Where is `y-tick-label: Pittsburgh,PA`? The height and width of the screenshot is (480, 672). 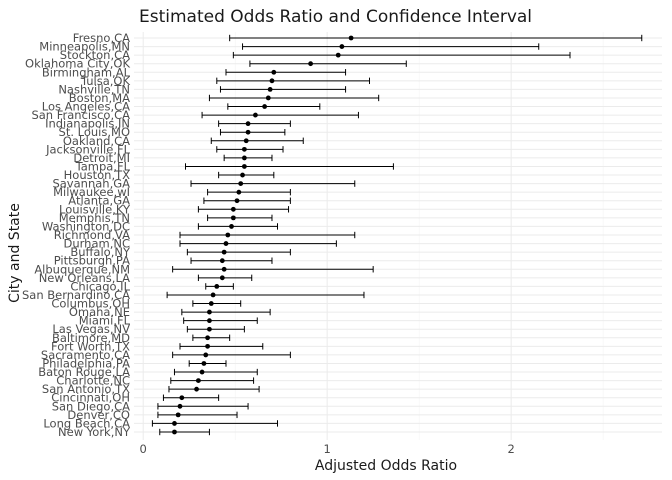 y-tick-label: Pittsburgh,PA is located at coordinates (92, 261).